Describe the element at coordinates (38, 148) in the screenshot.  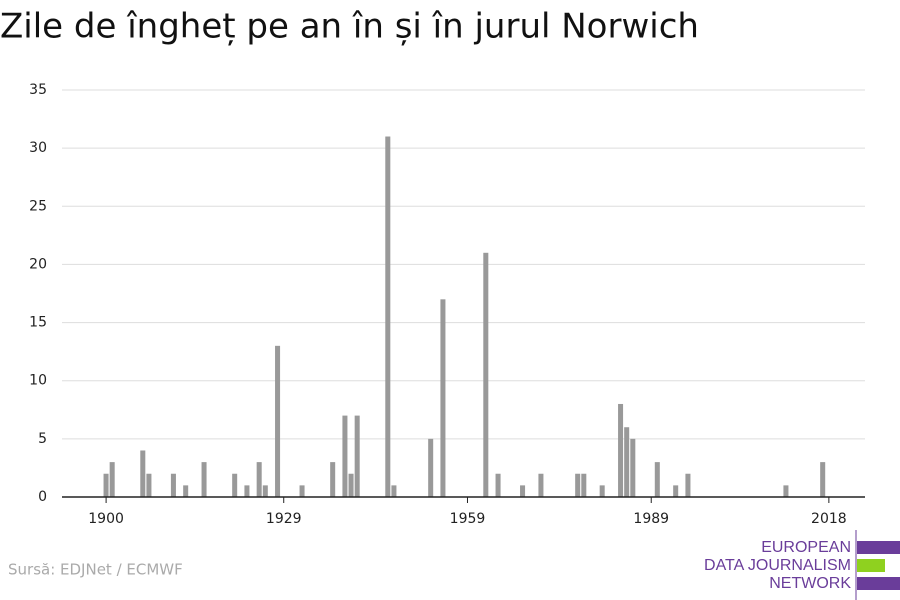
I see `y-tick-label: 30` at that location.